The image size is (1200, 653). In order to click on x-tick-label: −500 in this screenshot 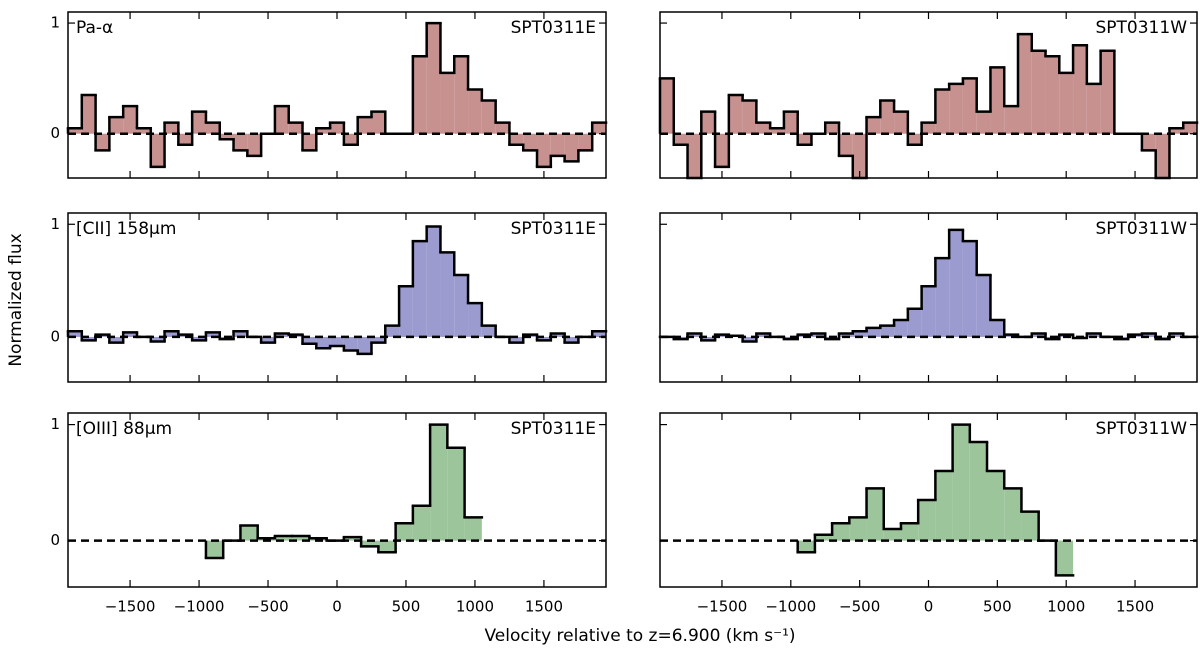, I will do `click(267, 607)`.